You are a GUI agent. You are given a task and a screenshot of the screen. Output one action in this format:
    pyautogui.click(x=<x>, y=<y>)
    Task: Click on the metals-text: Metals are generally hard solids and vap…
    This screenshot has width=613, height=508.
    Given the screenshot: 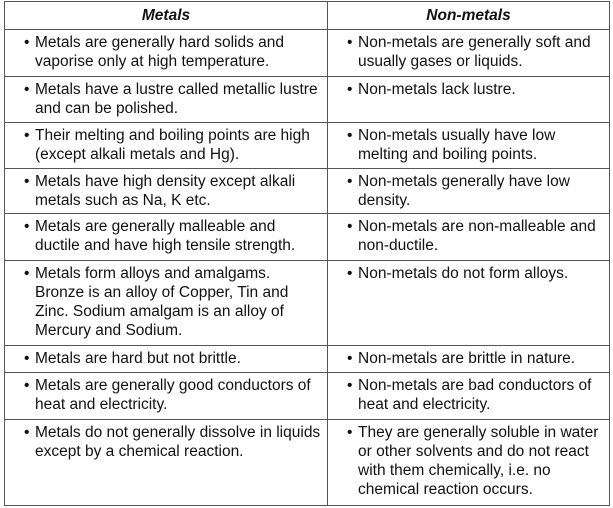 What is the action you would take?
    pyautogui.click(x=166, y=50)
    